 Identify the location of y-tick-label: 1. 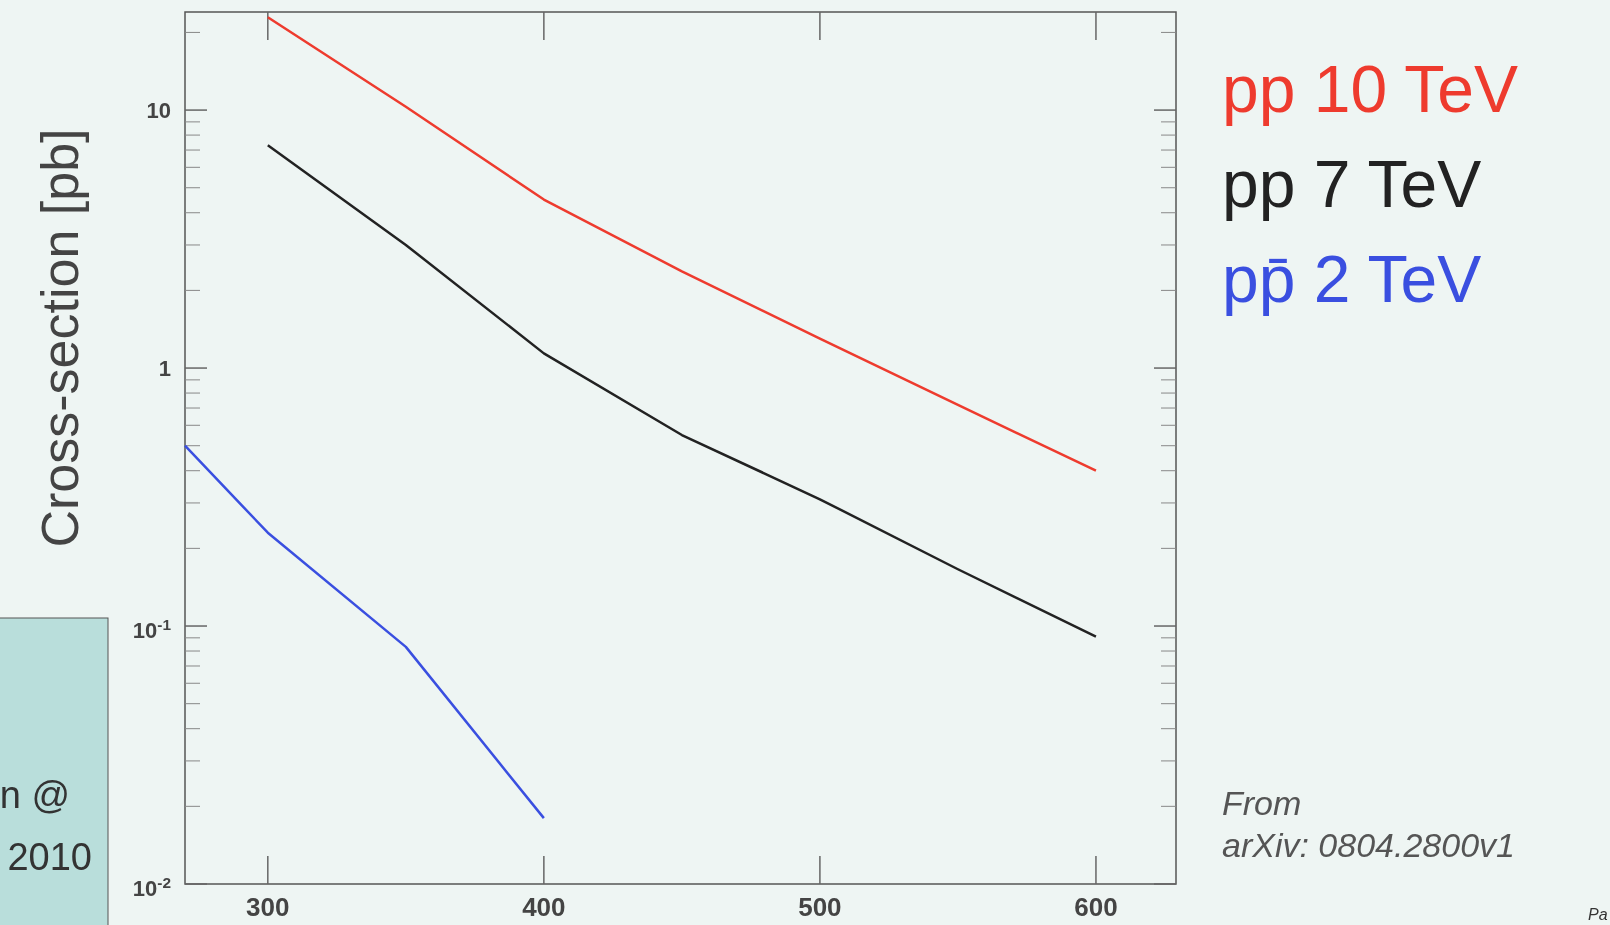
(164, 369).